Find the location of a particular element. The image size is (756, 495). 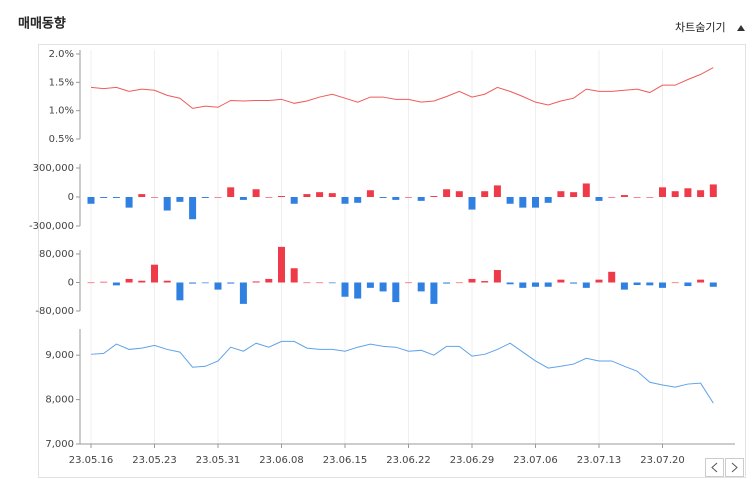

toggle-arrow is located at coordinates (741, 28).